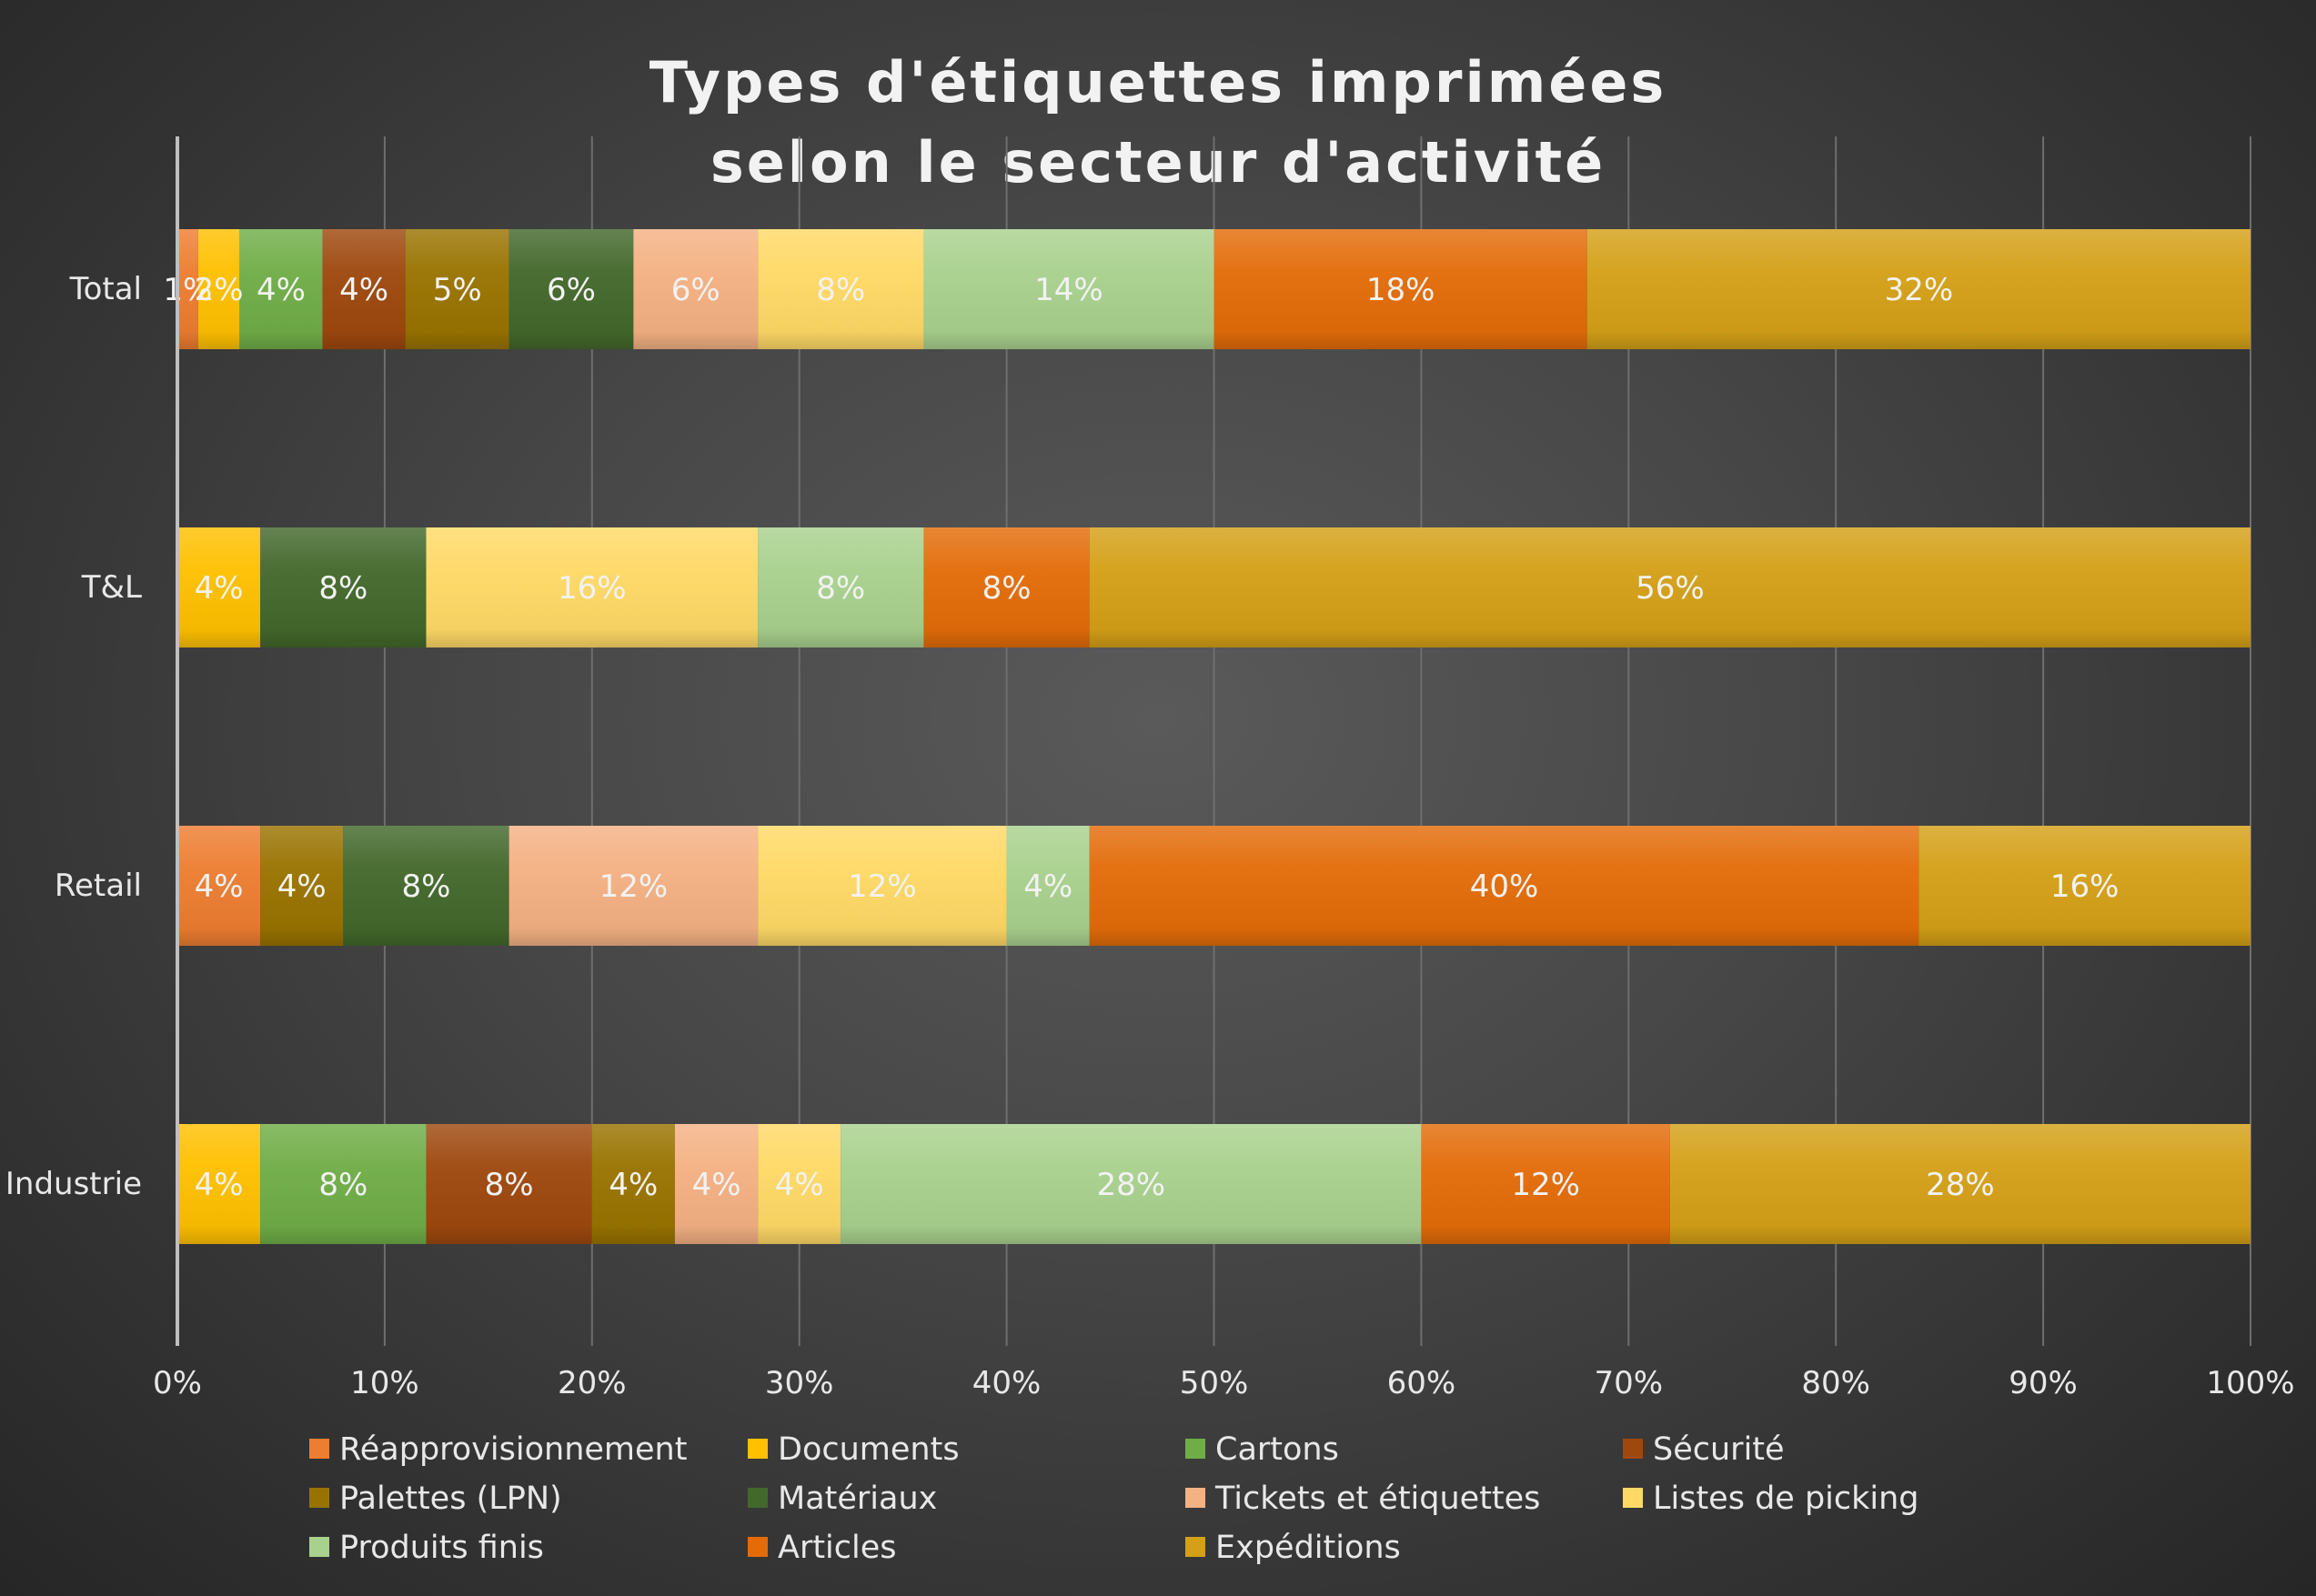  I want to click on chart-title-line: selon le secteur d'activité, so click(1158, 162).